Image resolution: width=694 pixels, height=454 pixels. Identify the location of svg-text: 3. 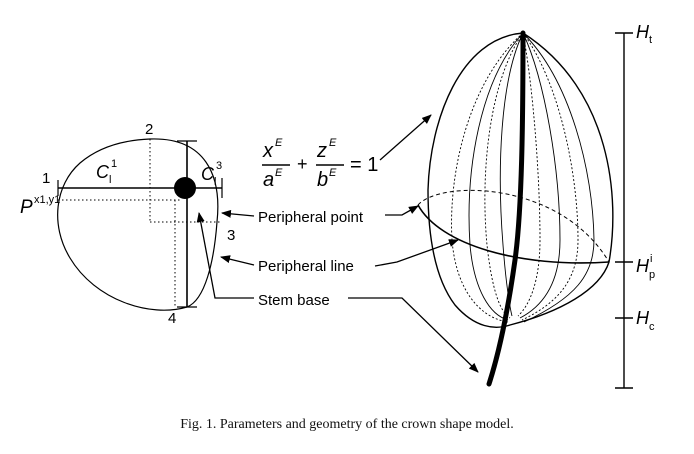
(219, 166).